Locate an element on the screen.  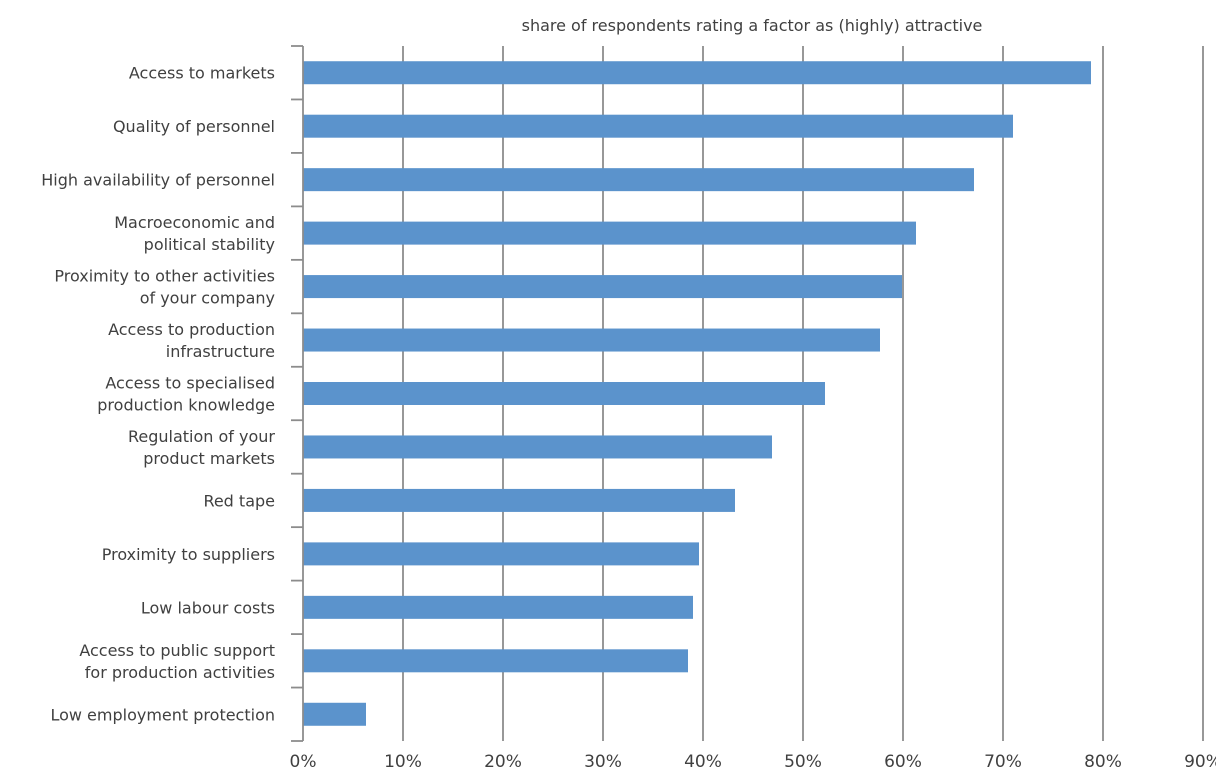
x-tick-label: 60% is located at coordinates (903, 762).